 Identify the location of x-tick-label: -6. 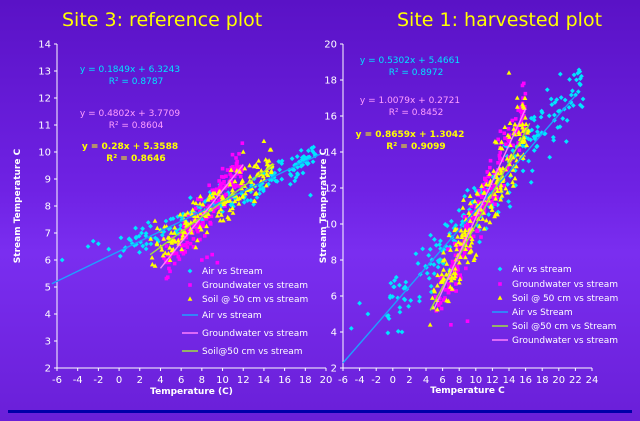
(343, 380).